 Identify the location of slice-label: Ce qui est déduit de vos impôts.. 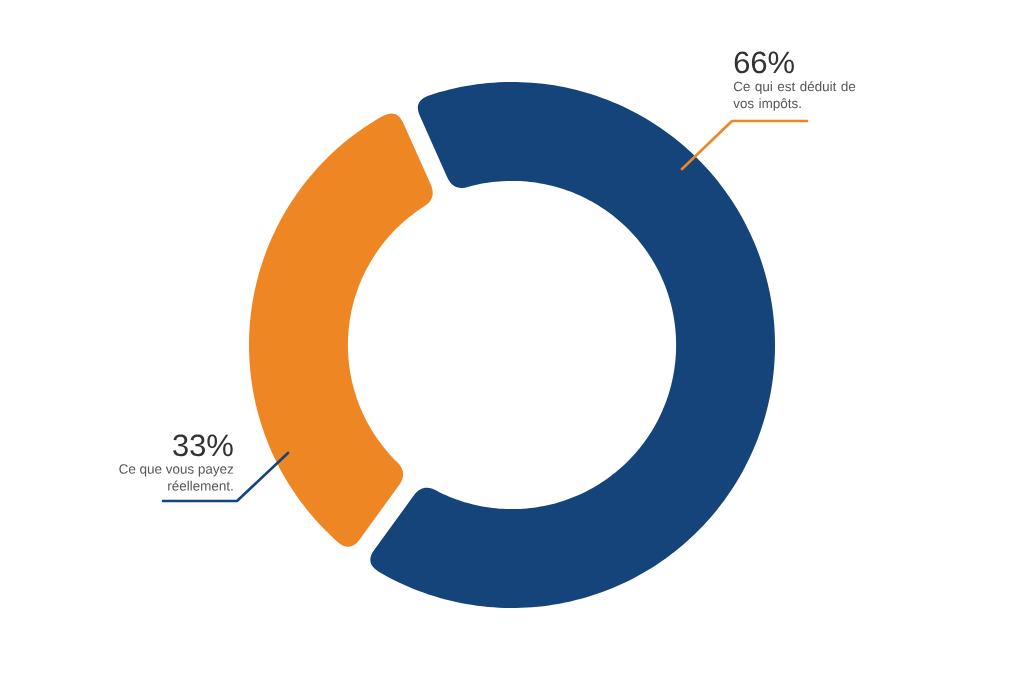
(794, 96).